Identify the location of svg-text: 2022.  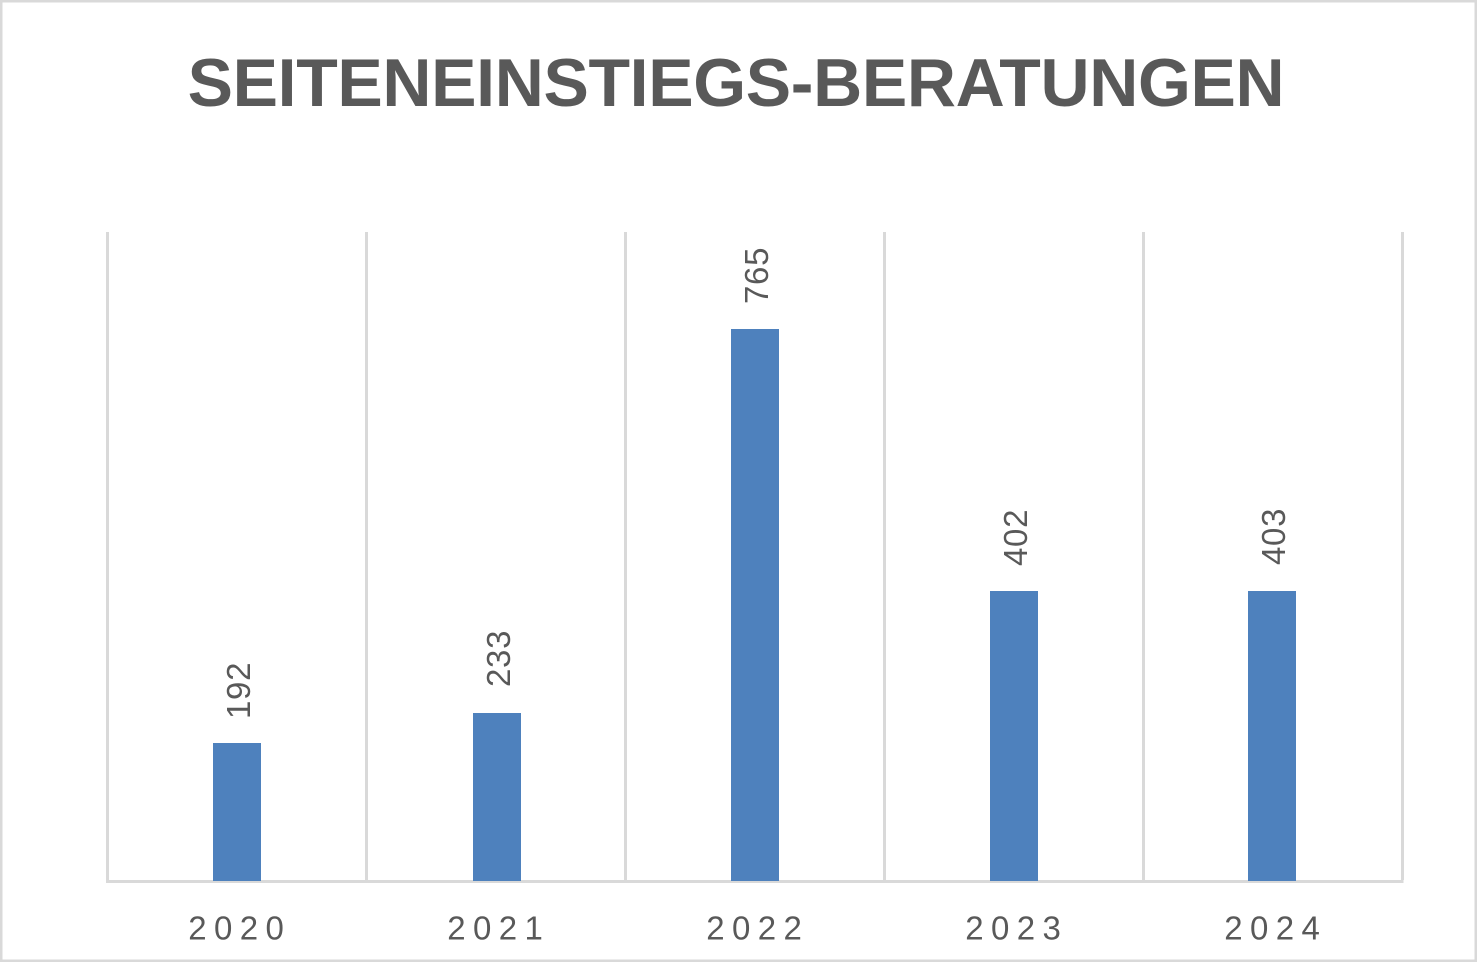
(757, 927).